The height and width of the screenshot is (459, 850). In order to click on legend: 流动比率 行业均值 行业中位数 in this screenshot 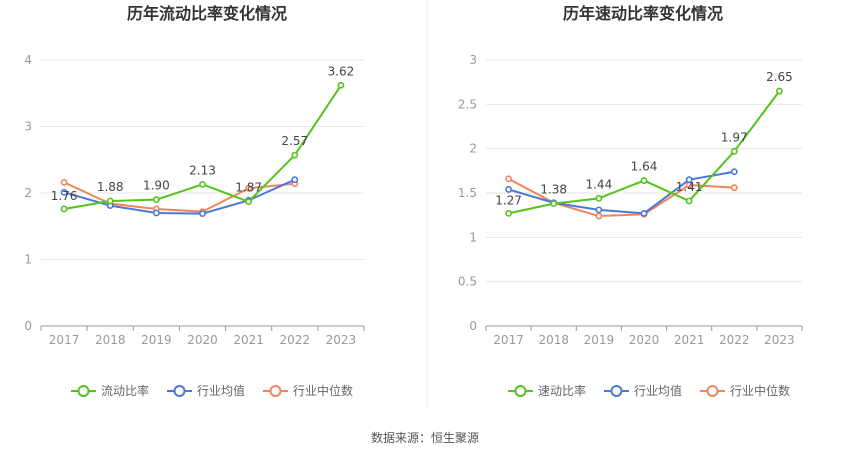, I will do `click(212, 390)`.